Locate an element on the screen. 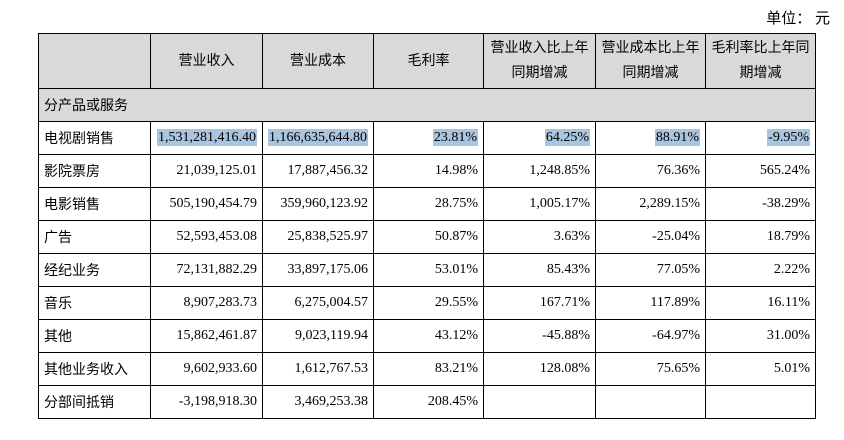 This screenshot has width=844, height=440. cell-cost-yoy: -64.97% is located at coordinates (650, 336).